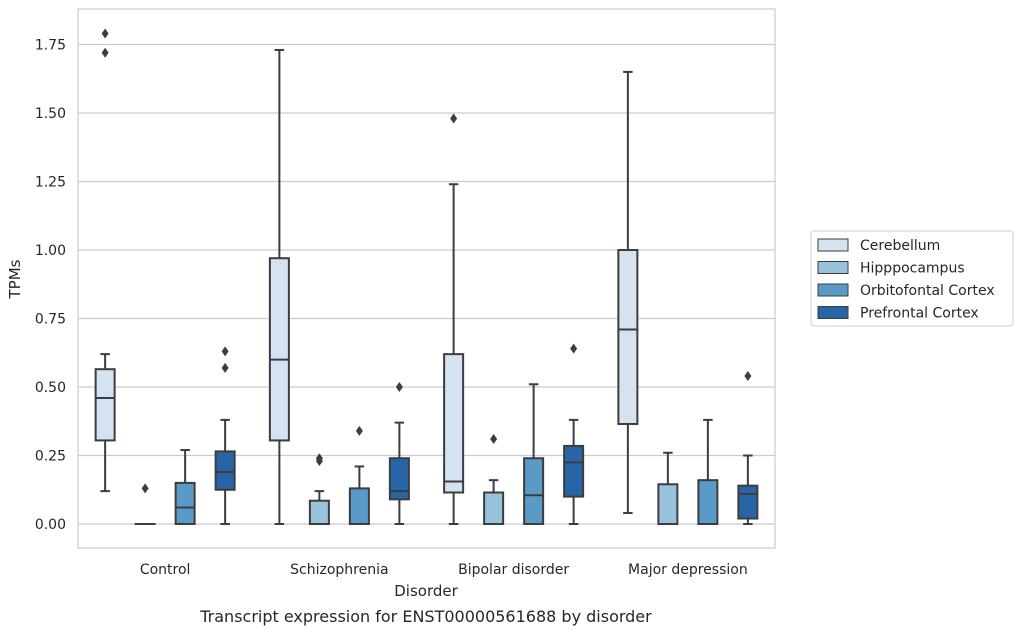 The height and width of the screenshot is (634, 1023). What do you see at coordinates (50, 46) in the screenshot?
I see `y-tick-label: 1.75` at bounding box center [50, 46].